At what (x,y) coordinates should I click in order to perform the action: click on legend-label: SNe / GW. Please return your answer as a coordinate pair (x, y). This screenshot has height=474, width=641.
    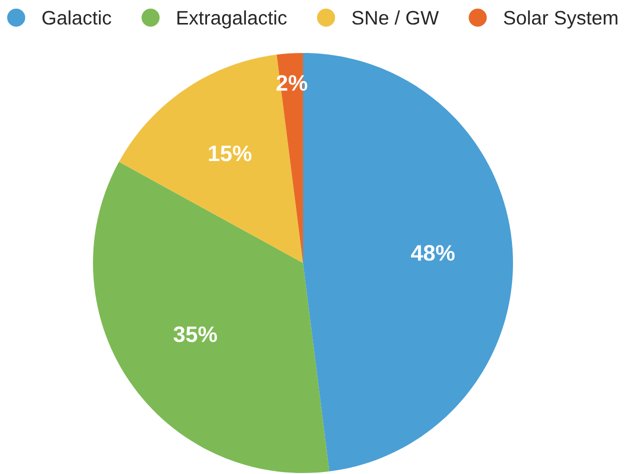
    Looking at the image, I should click on (395, 17).